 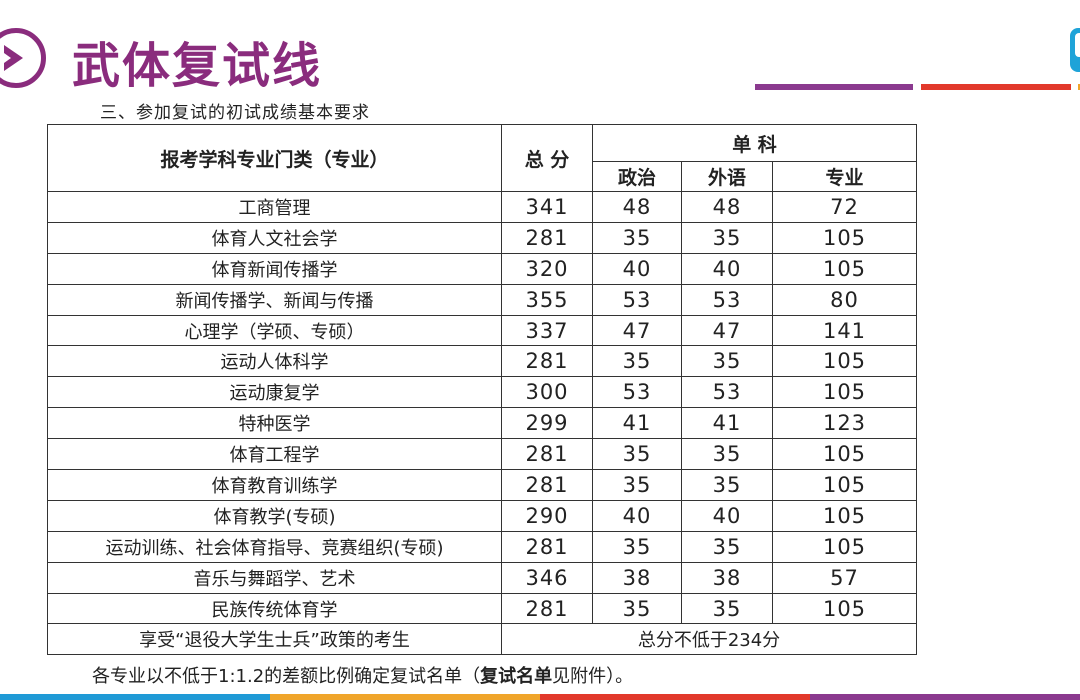 I want to click on cell-total: 346, so click(x=547, y=577).